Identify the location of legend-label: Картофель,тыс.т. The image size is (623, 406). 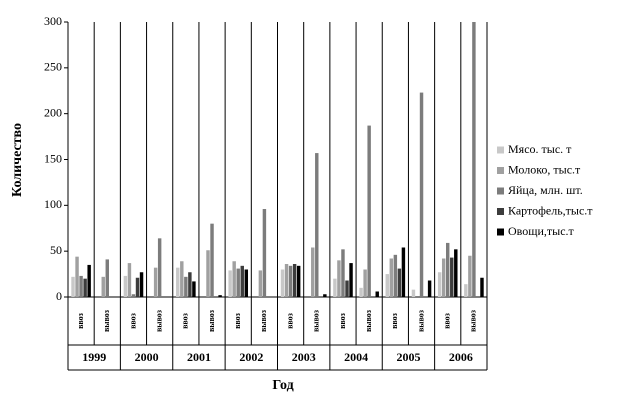
(550, 210).